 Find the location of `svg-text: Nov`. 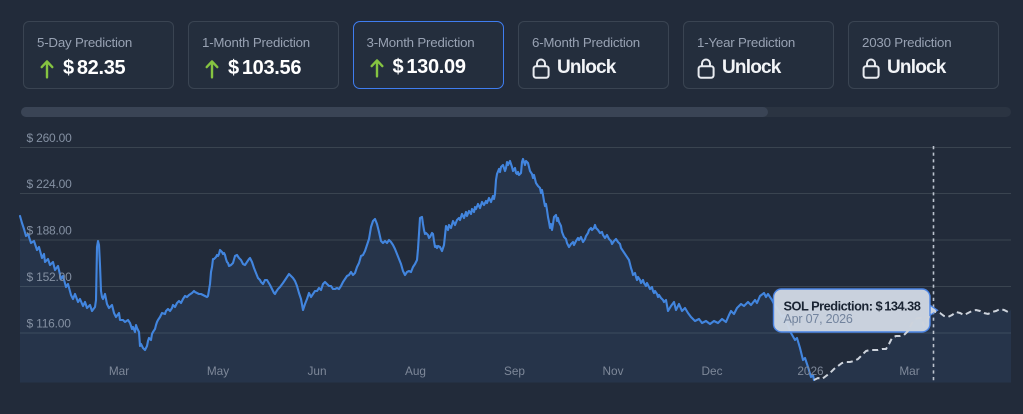

svg-text: Nov is located at coordinates (613, 371).